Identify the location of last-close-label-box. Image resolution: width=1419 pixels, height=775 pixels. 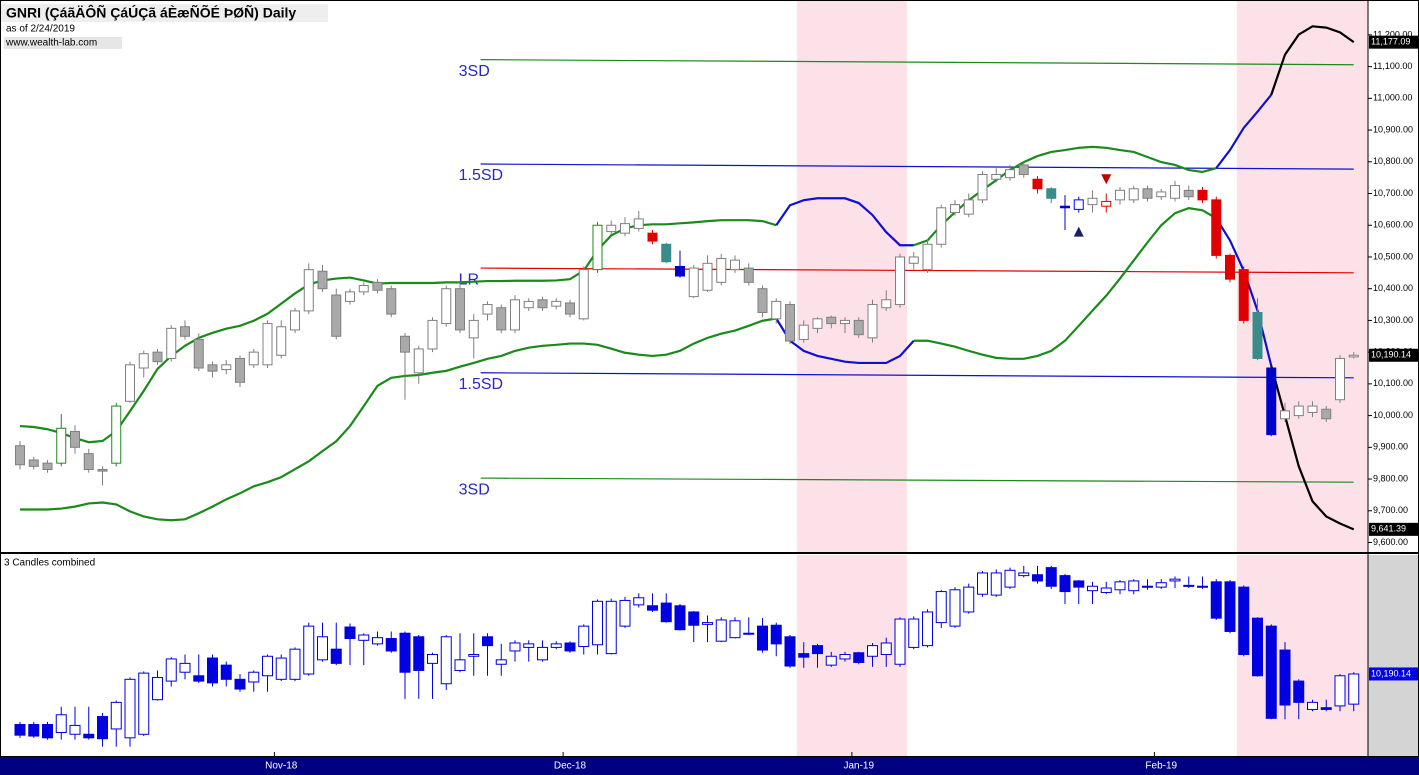
(1393, 355).